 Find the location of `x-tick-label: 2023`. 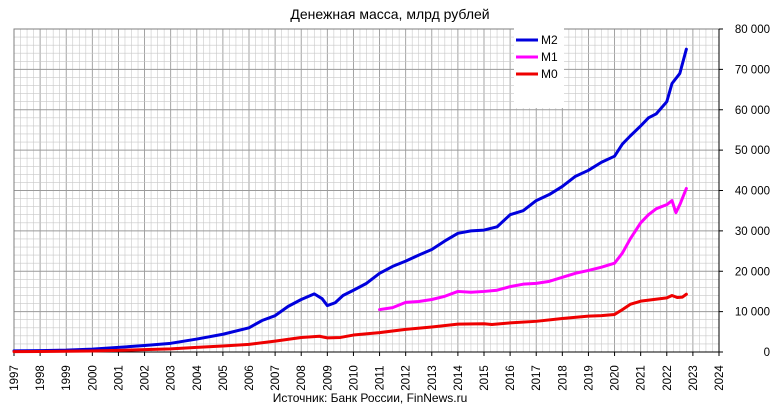

x-tick-label: 2023 is located at coordinates (694, 378).